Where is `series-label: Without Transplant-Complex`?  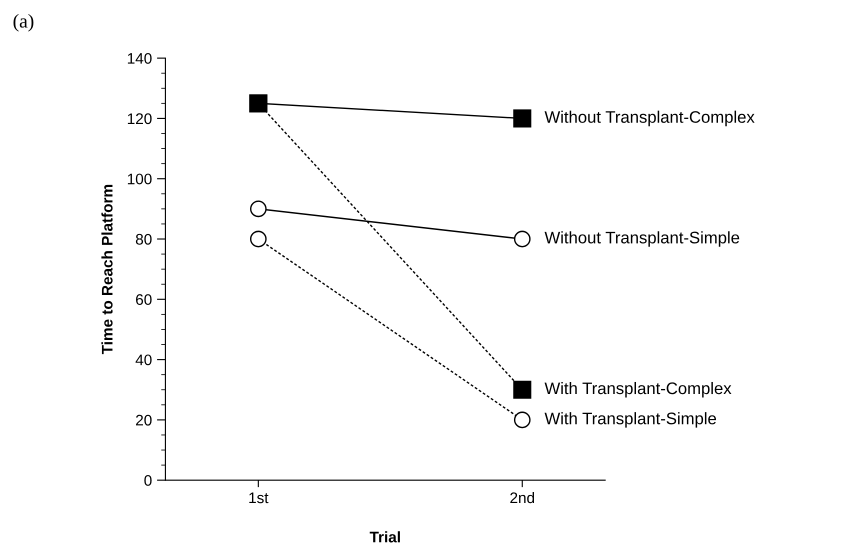
series-label: Without Transplant-Complex is located at coordinates (649, 118).